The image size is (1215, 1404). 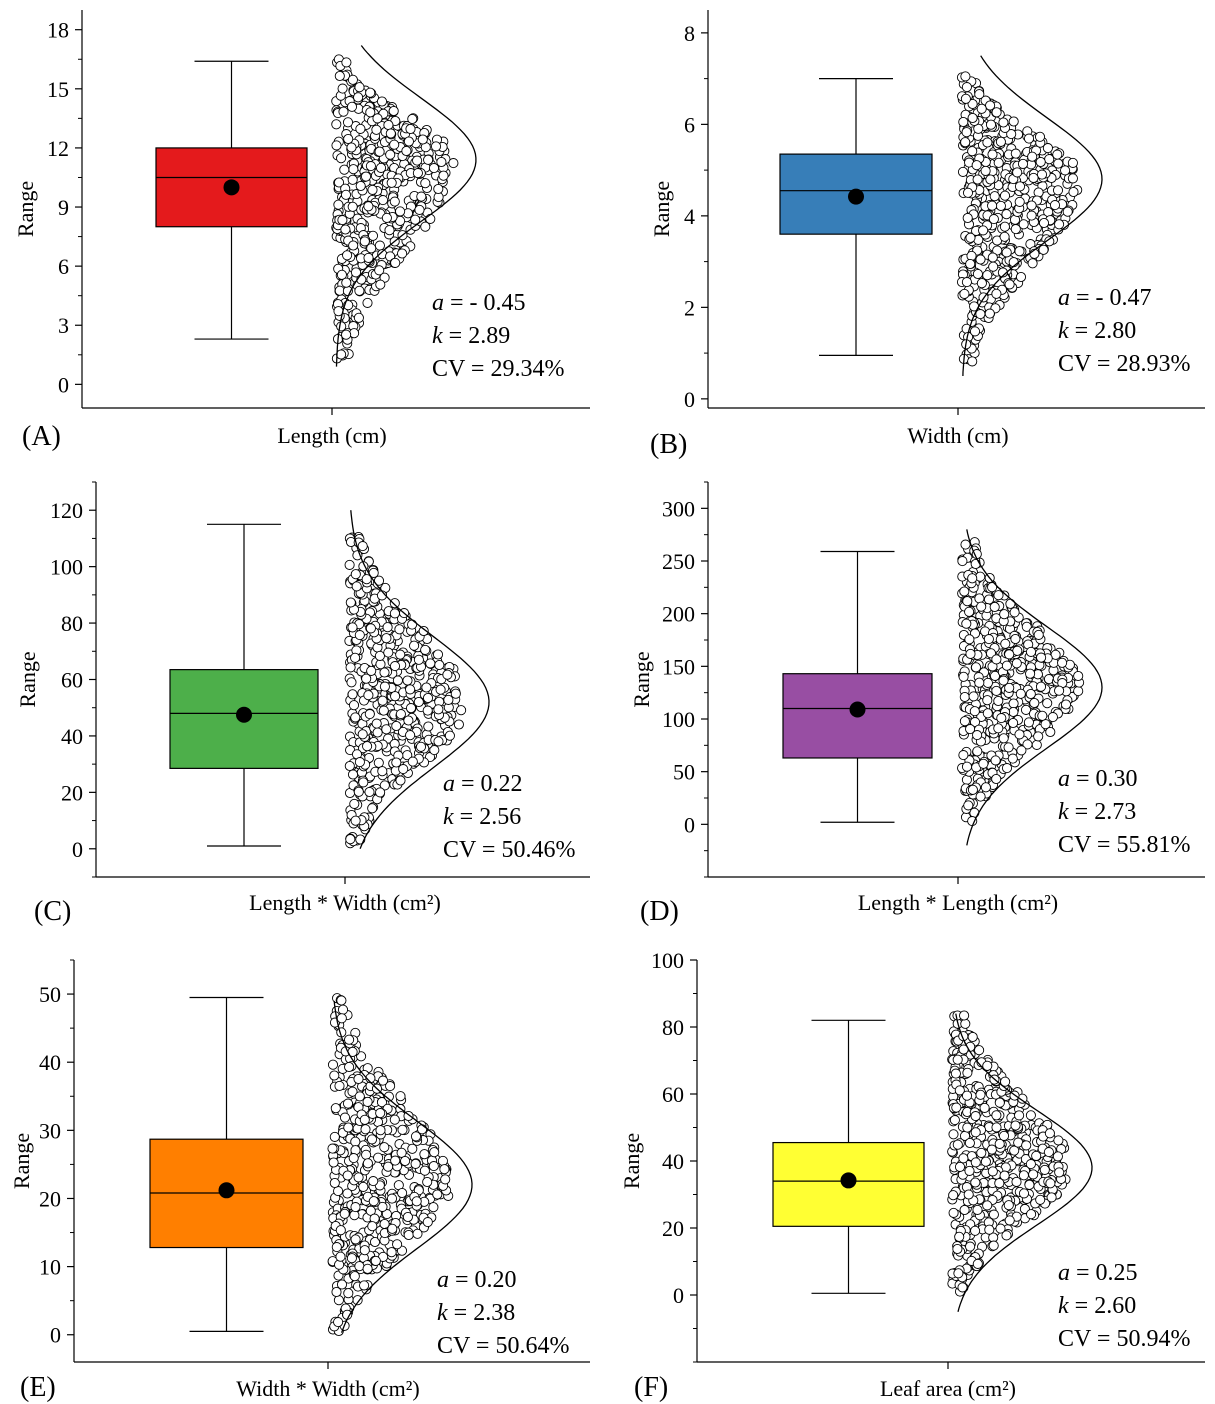 I want to click on y-tick-label: 120, so click(x=66, y=510).